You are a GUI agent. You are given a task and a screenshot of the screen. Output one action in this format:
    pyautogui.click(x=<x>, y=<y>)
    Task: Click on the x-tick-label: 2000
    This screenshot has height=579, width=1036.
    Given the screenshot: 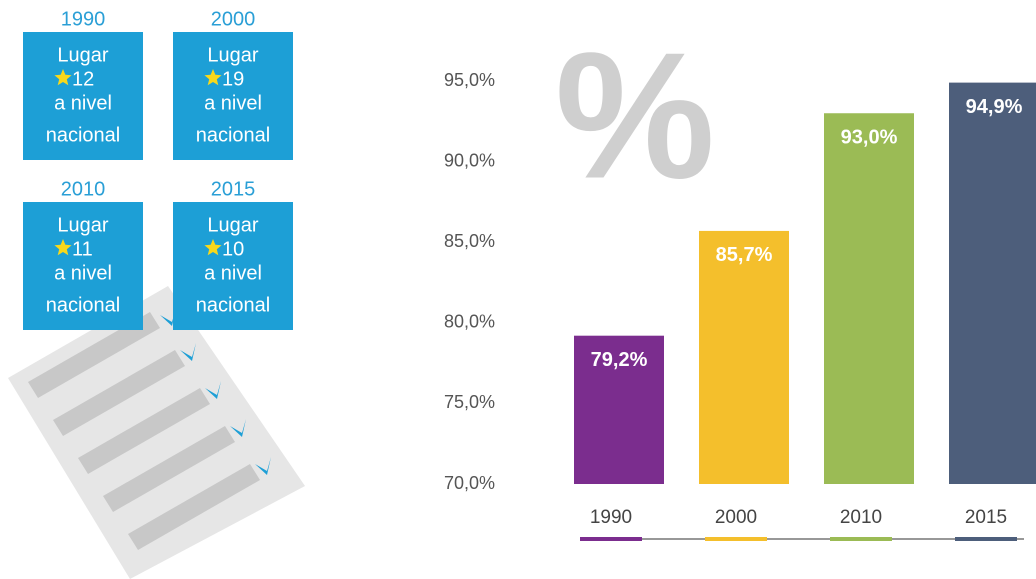 What is the action you would take?
    pyautogui.click(x=736, y=517)
    